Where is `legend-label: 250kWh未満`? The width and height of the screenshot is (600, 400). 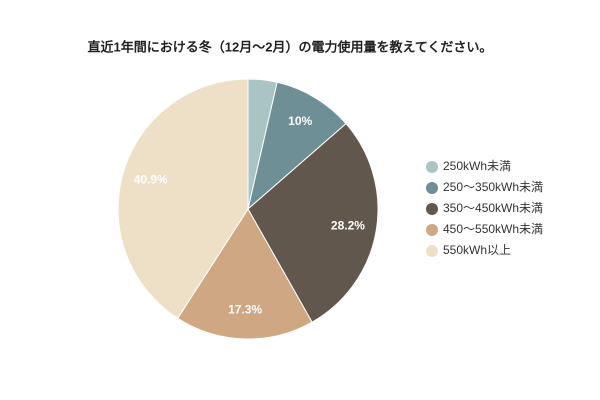
legend-label: 250kWh未満 is located at coordinates (477, 166).